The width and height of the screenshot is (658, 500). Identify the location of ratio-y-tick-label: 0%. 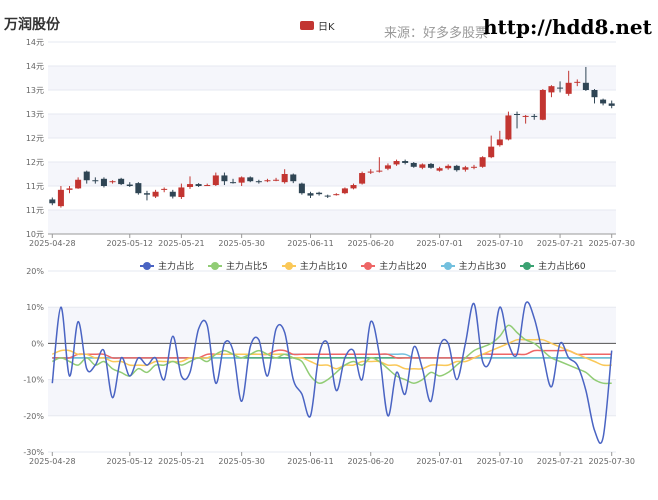
(37, 343).